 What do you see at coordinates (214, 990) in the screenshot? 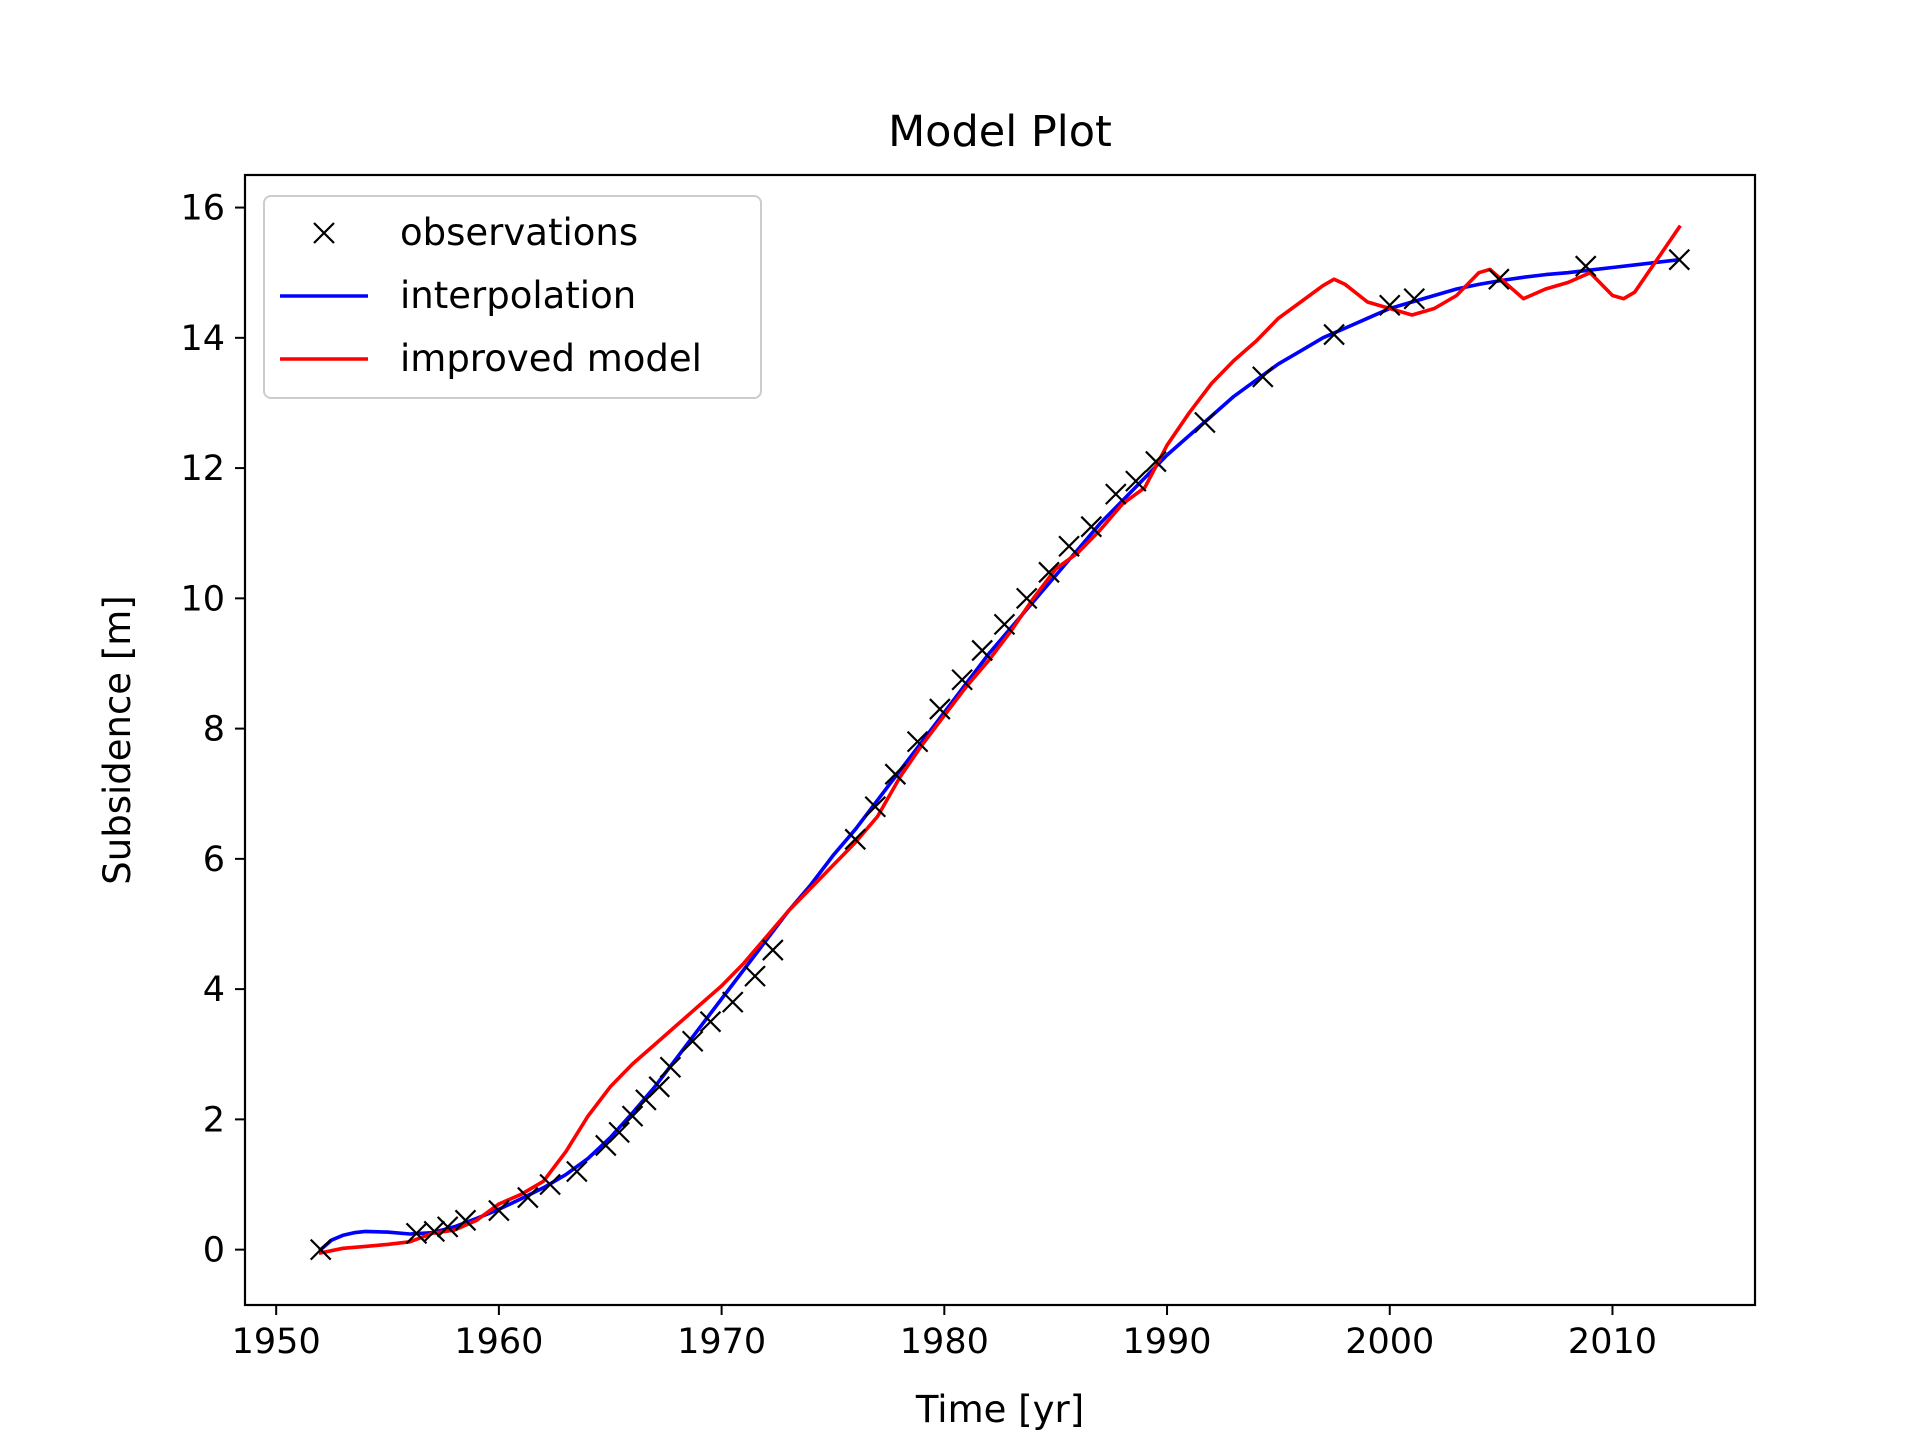
I see `y-tick-label: 4` at bounding box center [214, 990].